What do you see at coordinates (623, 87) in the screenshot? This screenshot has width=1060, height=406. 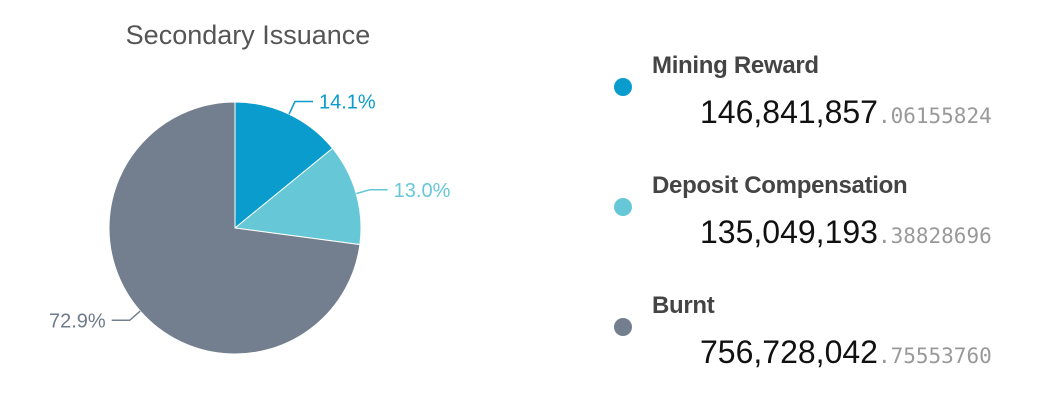 I see `legend-dot-mining-reward` at bounding box center [623, 87].